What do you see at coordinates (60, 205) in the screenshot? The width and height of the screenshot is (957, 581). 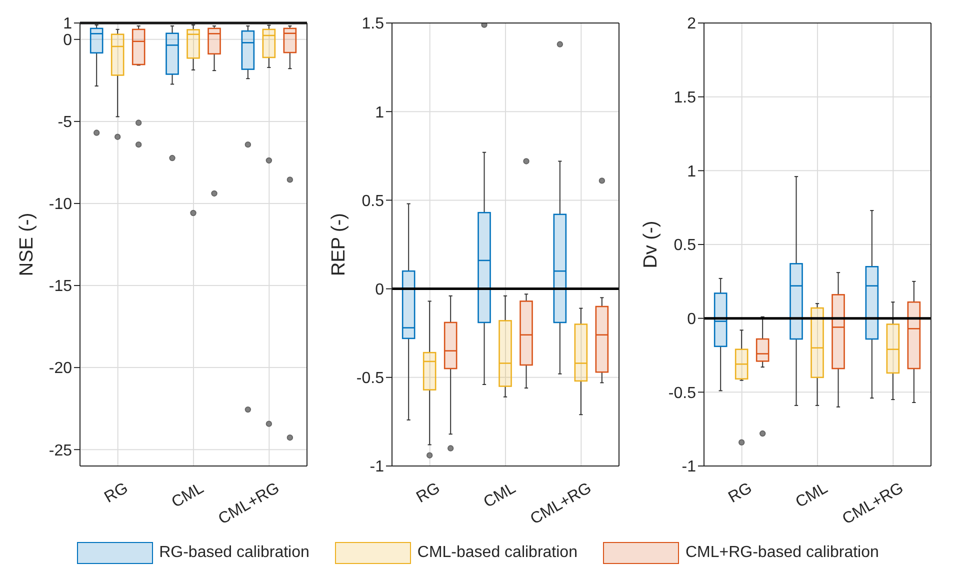 I see `y-tick-label: -10` at bounding box center [60, 205].